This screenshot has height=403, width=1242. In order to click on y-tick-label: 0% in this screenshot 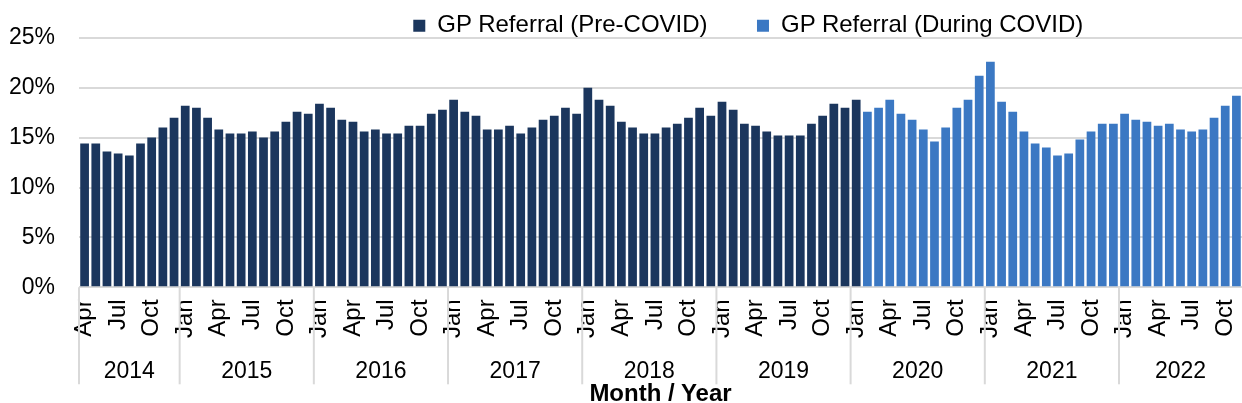, I will do `click(38, 285)`.